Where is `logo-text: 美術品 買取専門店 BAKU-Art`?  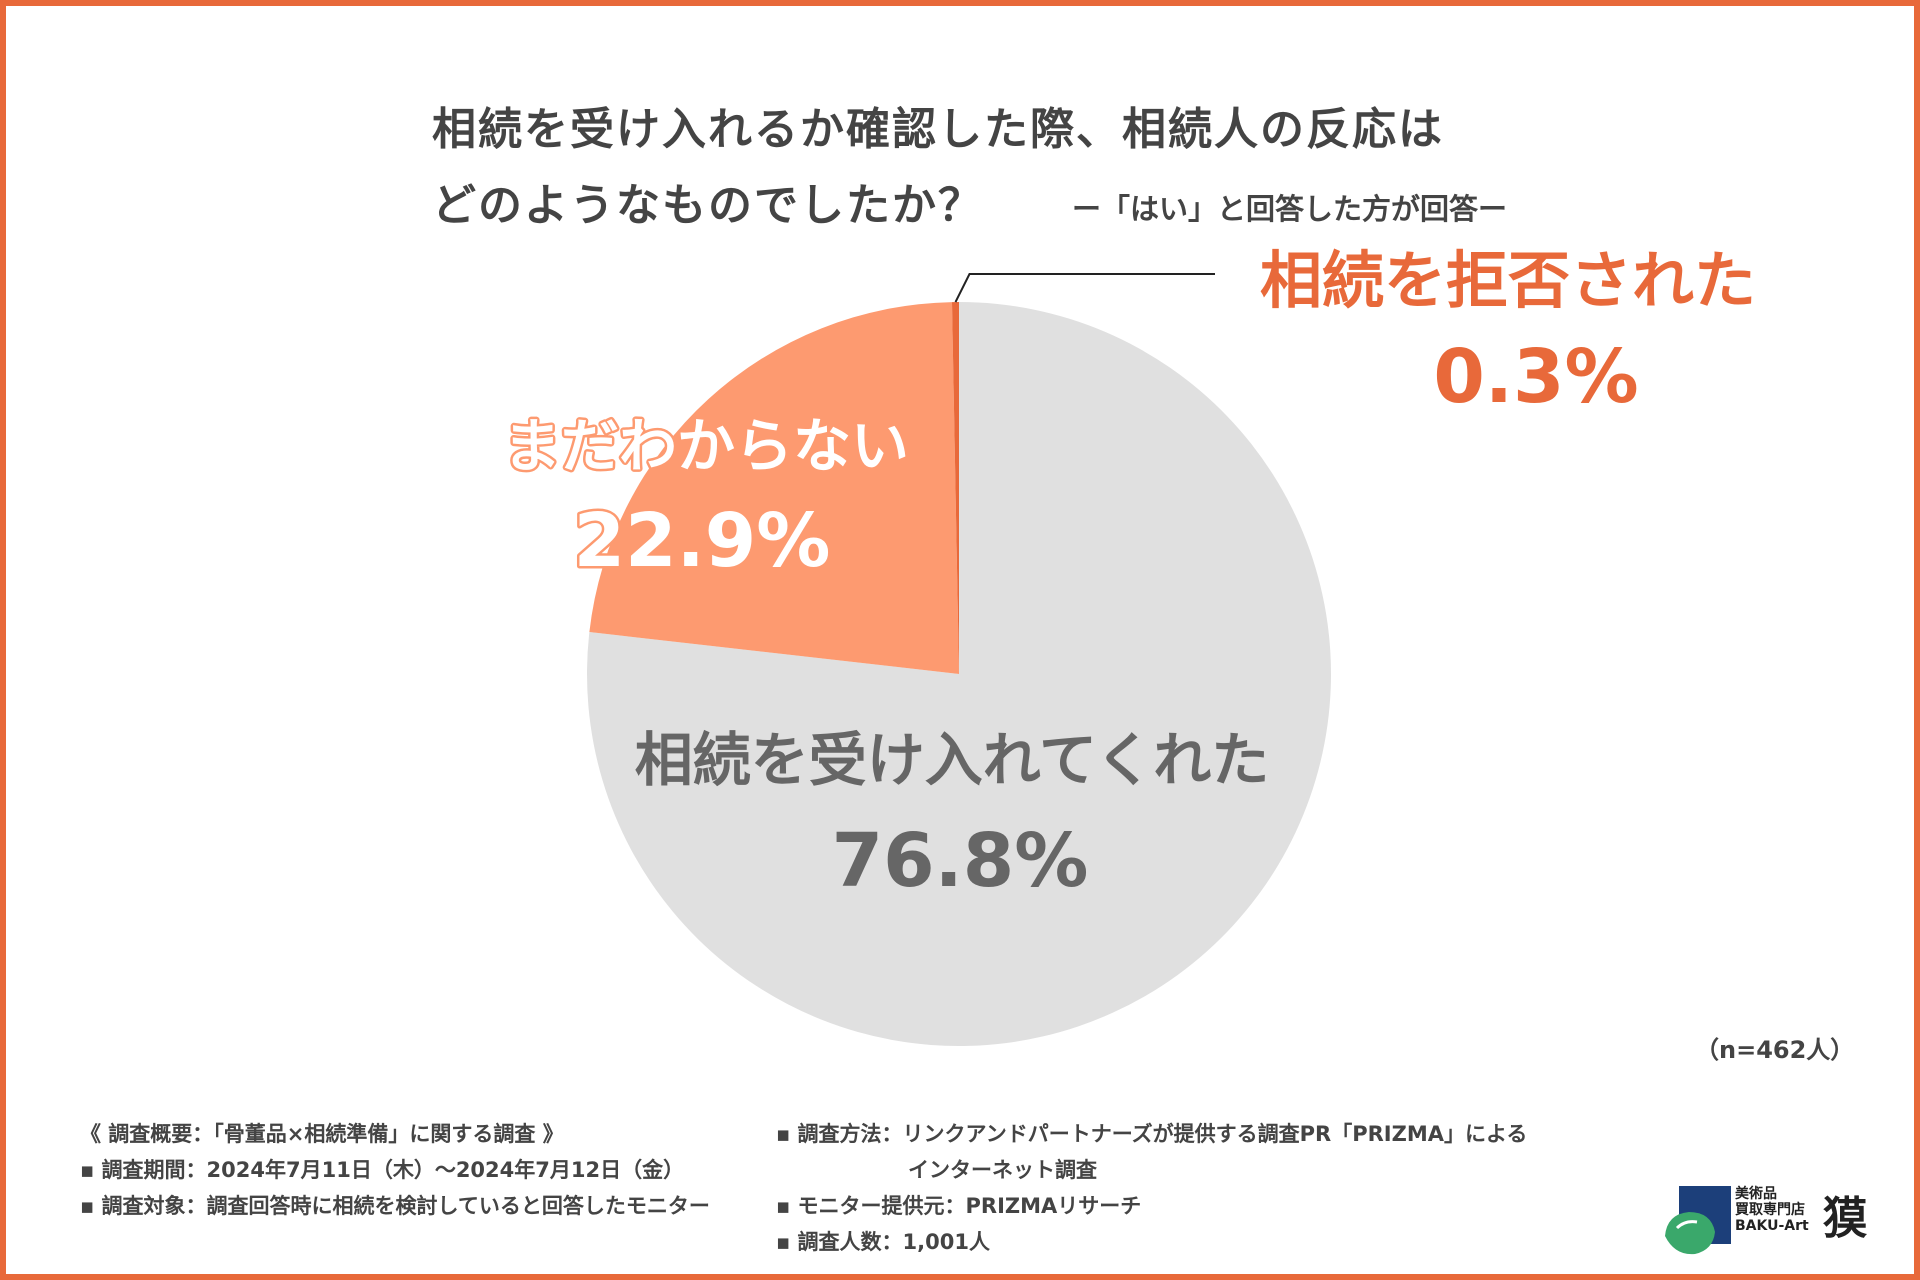 logo-text: 美術品 買取専門店 BAKU-Art is located at coordinates (1772, 1210).